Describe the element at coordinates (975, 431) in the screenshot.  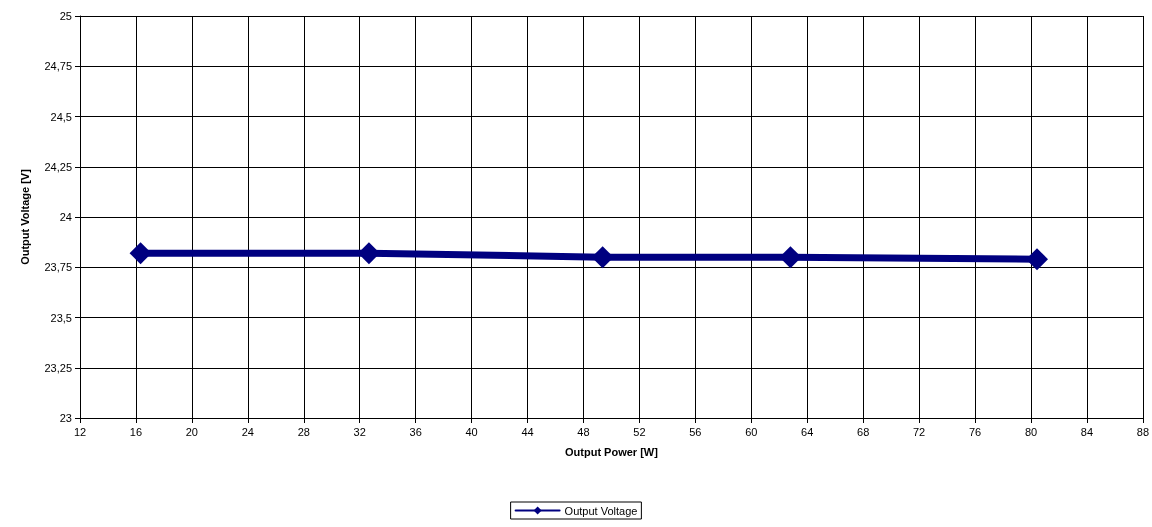
I see `x-tick-label: 76` at that location.